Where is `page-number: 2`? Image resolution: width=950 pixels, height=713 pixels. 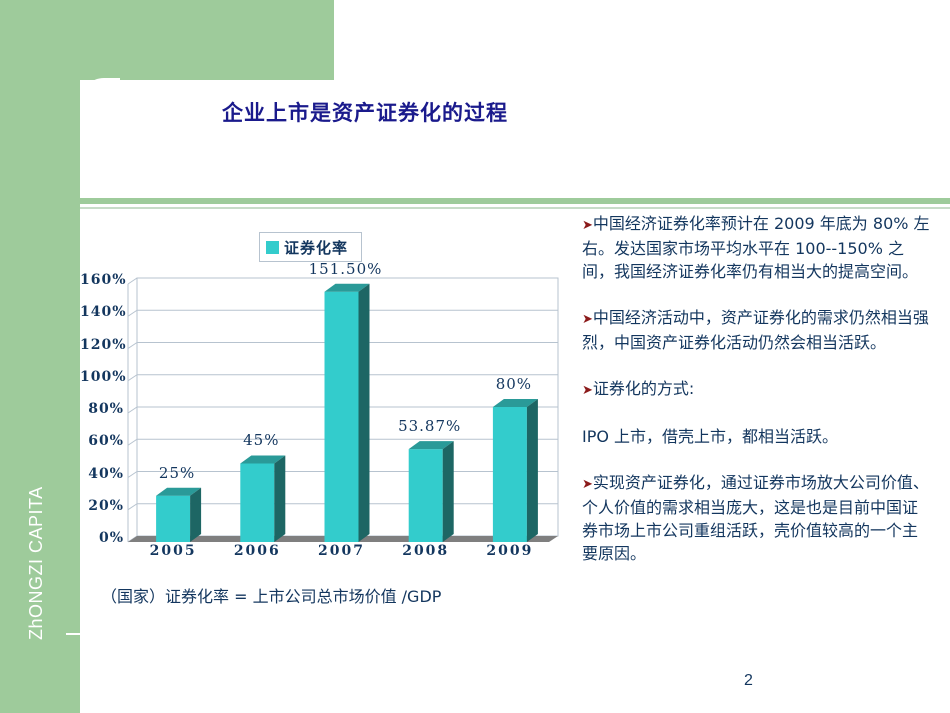
page-number: 2 is located at coordinates (748, 680).